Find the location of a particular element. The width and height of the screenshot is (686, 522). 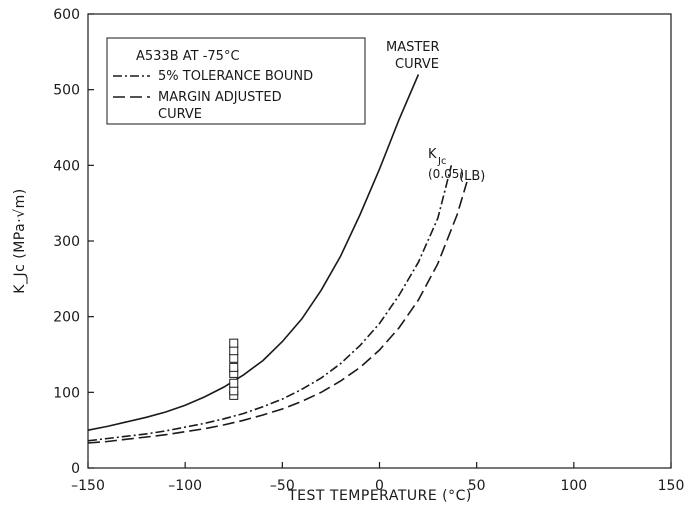

x-axis: –150 –100 –50 0 50 100 150 is located at coordinates (377, 478).